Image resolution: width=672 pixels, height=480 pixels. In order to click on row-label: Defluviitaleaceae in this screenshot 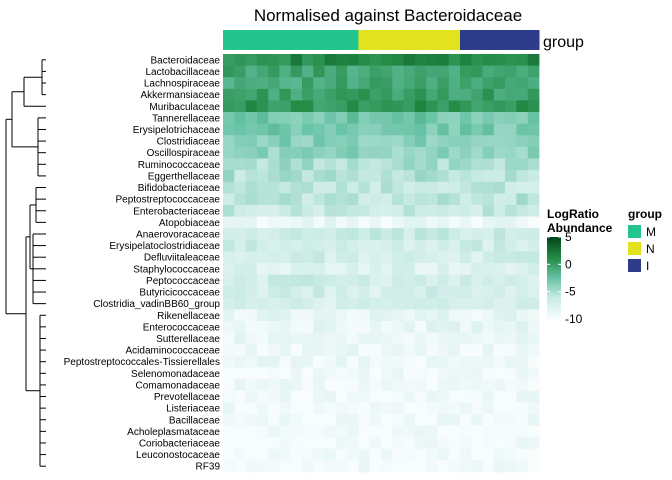, I will do `click(182, 258)`.